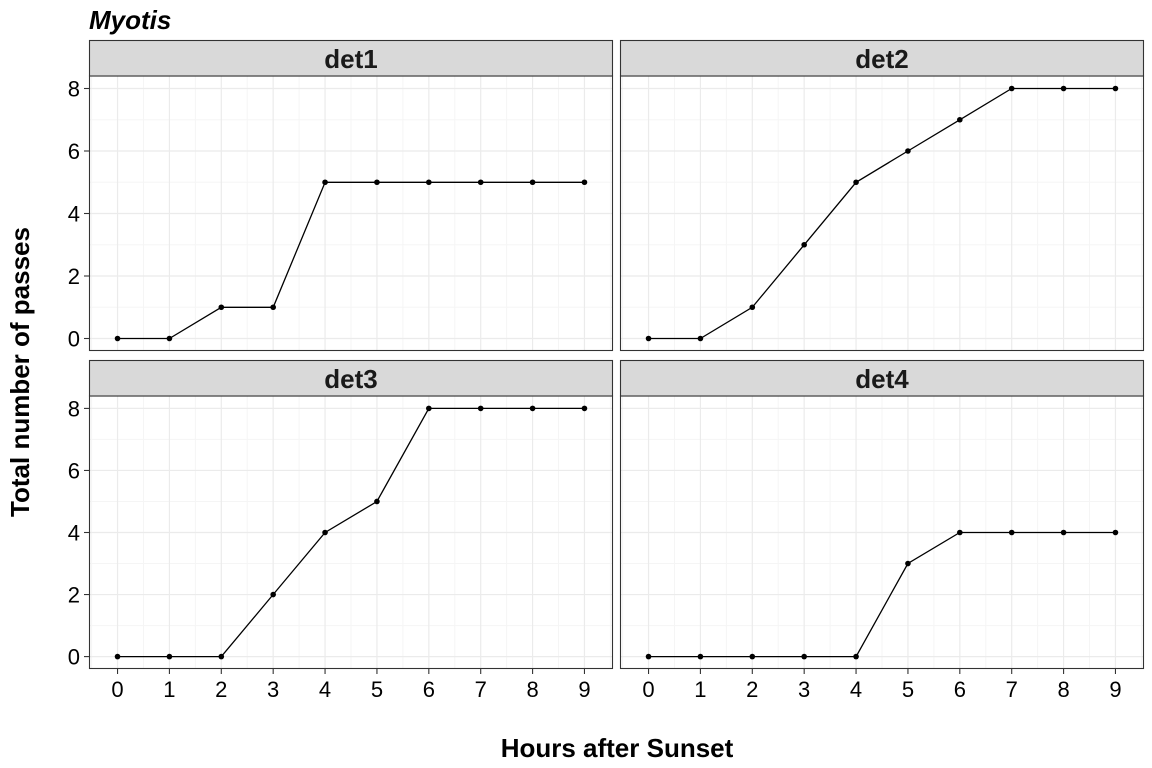  What do you see at coordinates (20, 372) in the screenshot?
I see `y-axis-title: Total number of passes` at bounding box center [20, 372].